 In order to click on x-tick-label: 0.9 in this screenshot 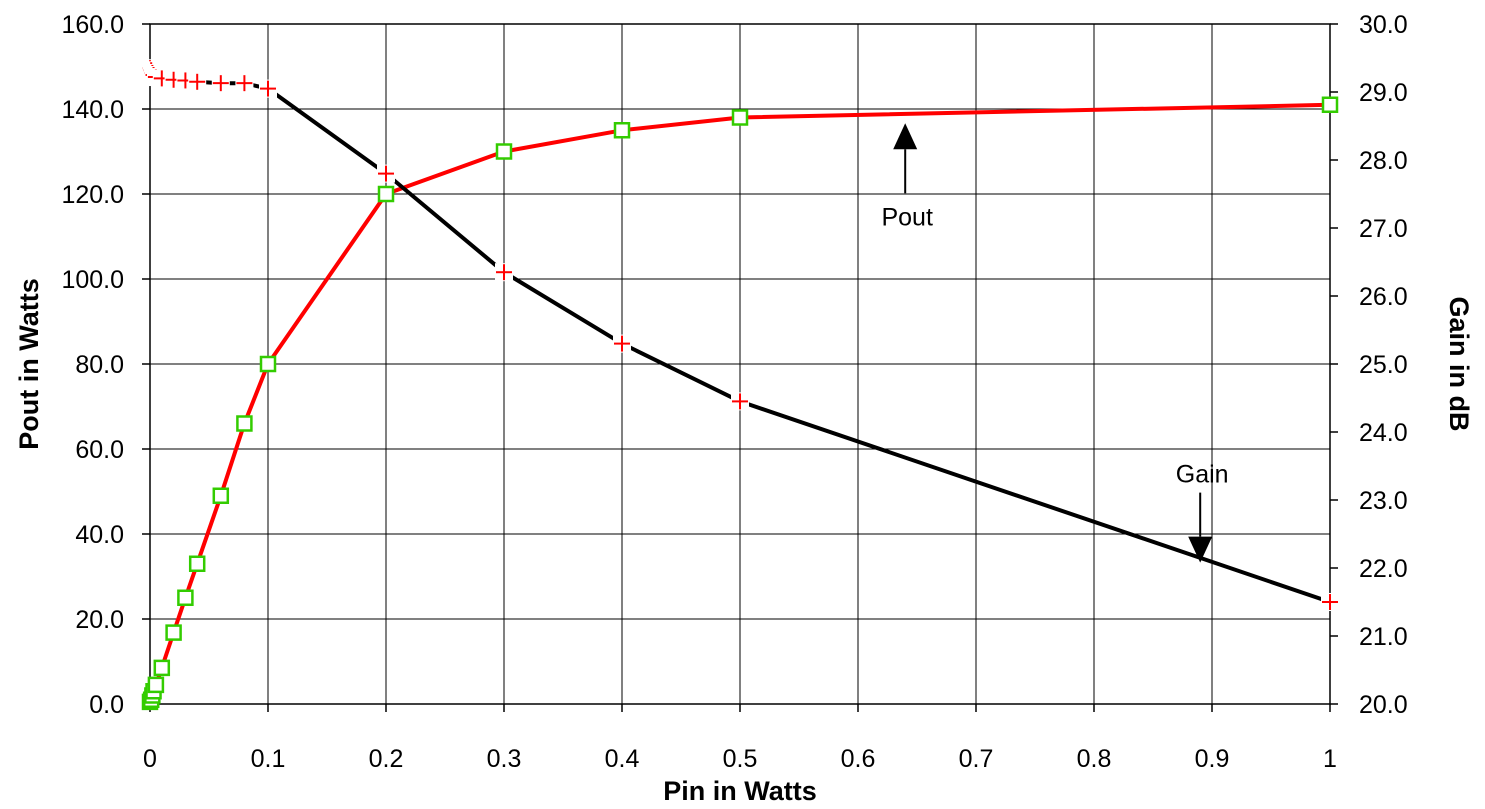, I will do `click(1212, 759)`.